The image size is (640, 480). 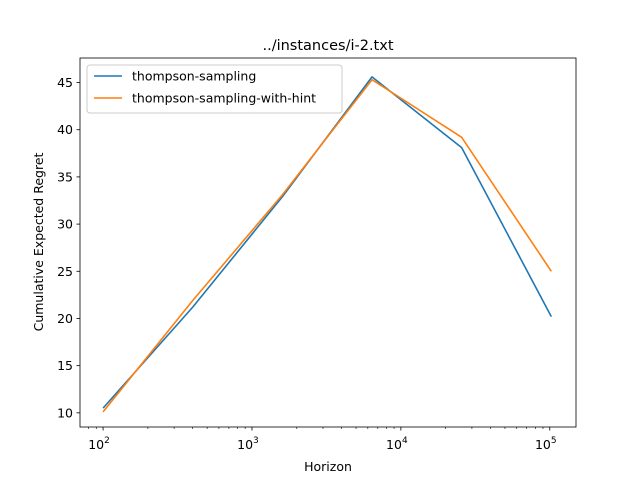 I want to click on legend-label-thompson-sampling-with-hint: thompson-sampling-with-hint, so click(x=224, y=98).